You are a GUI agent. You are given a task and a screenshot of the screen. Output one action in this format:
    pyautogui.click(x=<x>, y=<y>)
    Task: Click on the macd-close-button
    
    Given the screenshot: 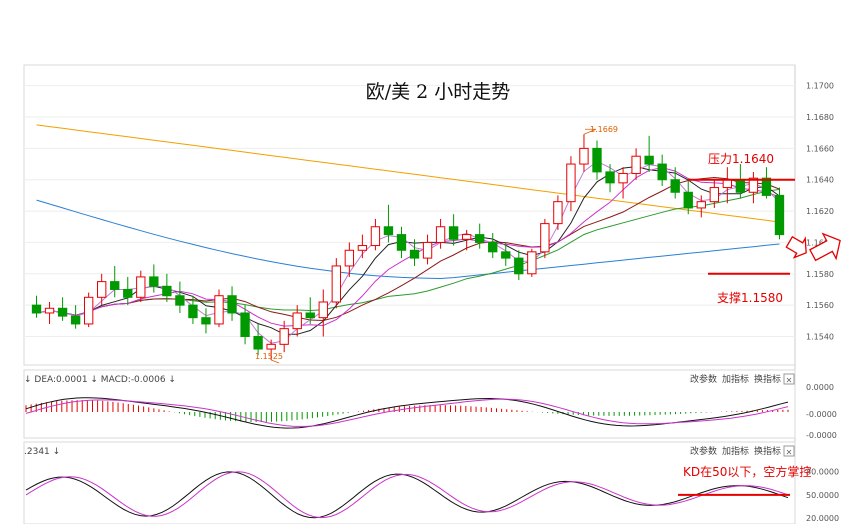 What is the action you would take?
    pyautogui.click(x=789, y=379)
    